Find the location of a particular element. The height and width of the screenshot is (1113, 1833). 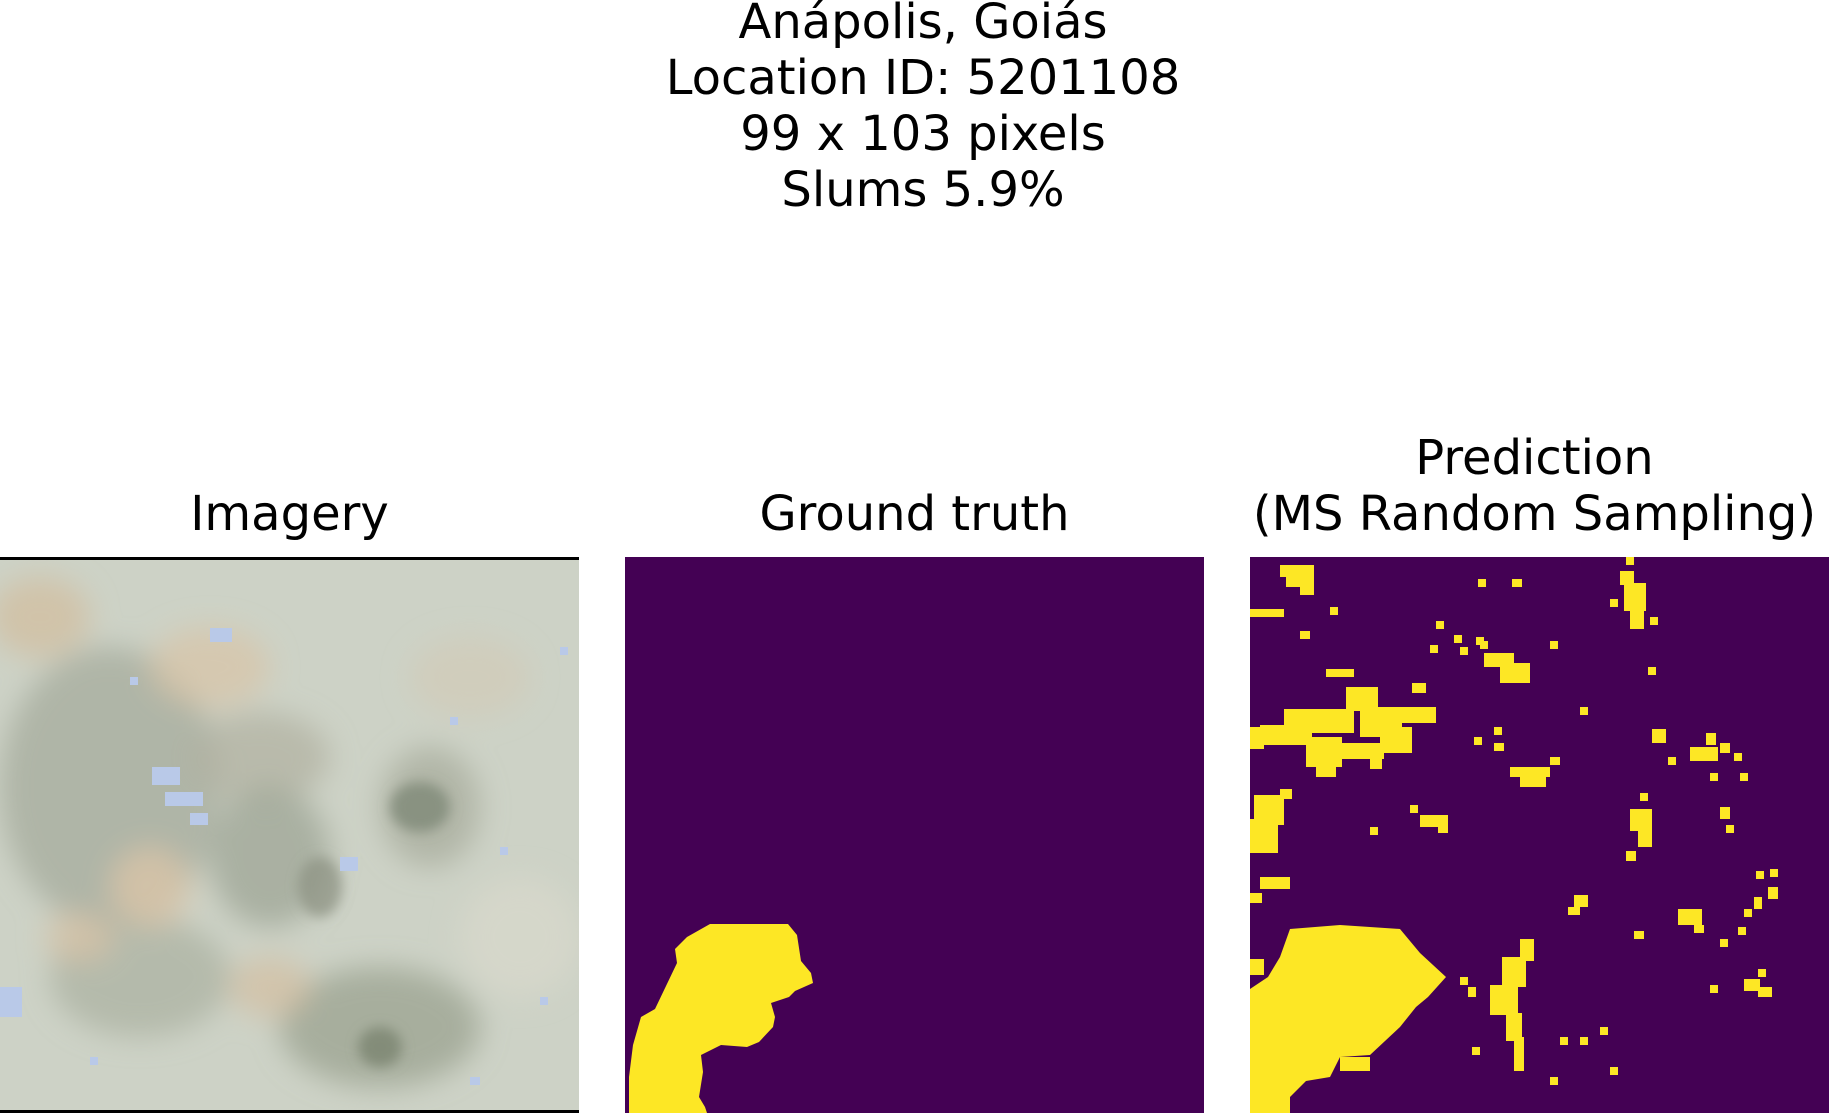

header-dimensions: 99 x 103 pixels is located at coordinates (923, 134).